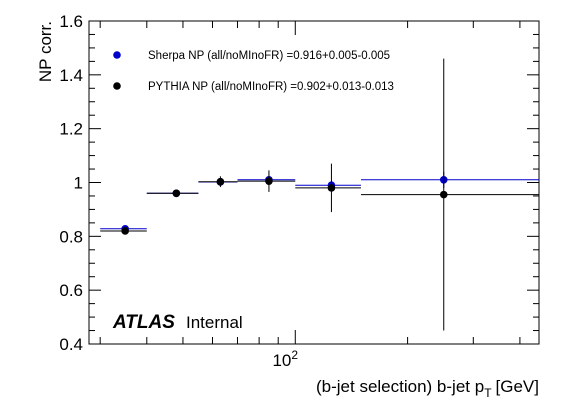  I want to click on x-tick-label: 102, so click(285, 359).